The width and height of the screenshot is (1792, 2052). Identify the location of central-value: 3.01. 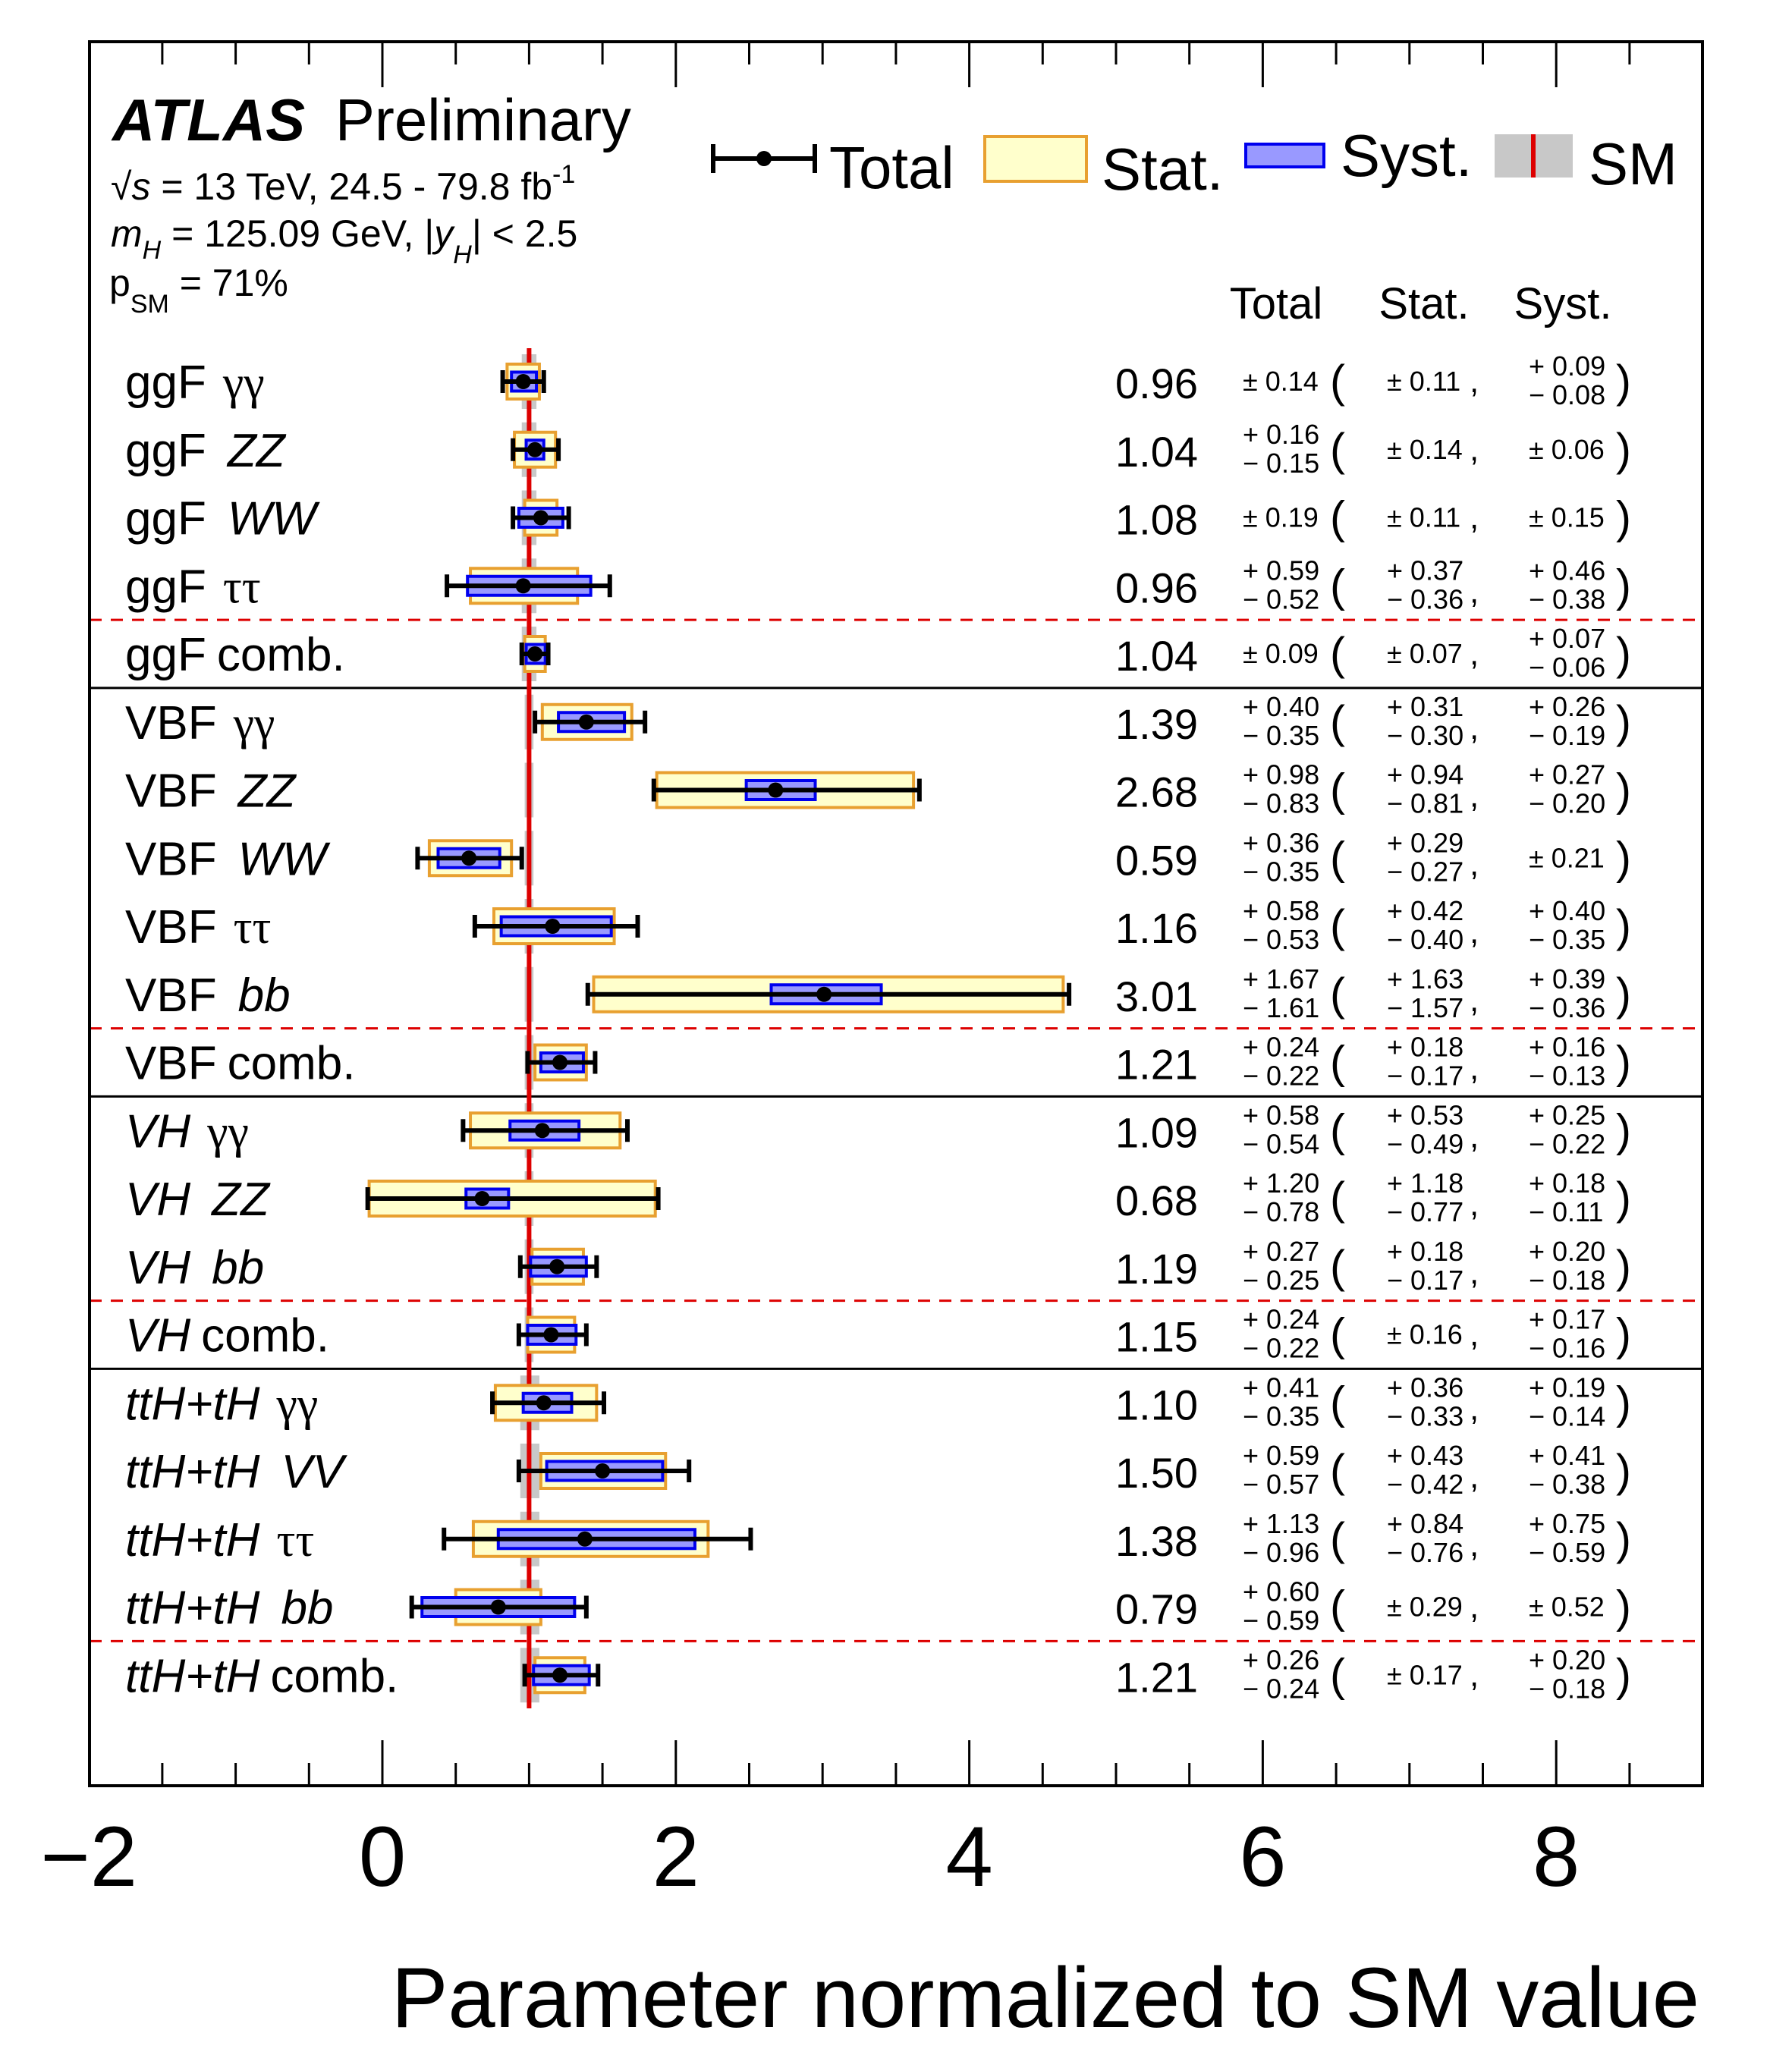
(1157, 996).